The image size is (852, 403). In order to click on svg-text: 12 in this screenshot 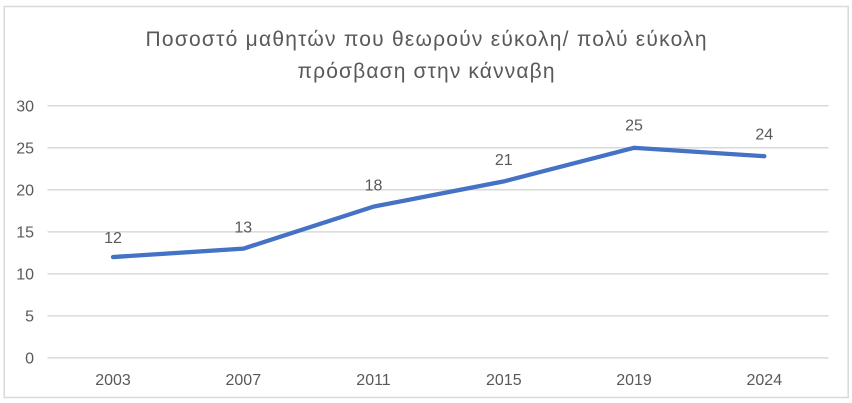, I will do `click(113, 238)`.